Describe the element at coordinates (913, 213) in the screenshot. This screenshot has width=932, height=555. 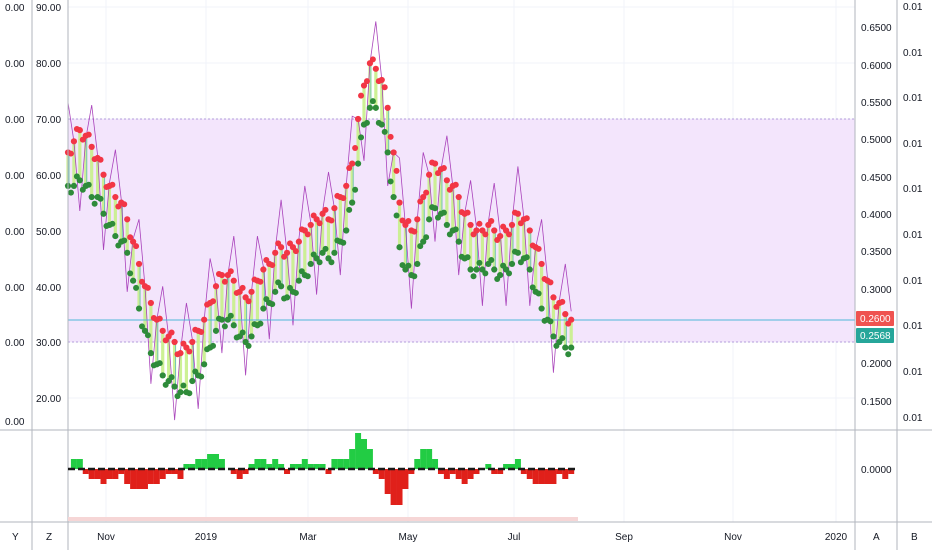
I see `right-axis-far: 0.01 0.01 0.01 0.01 0.01 0.01 0.01 0.01 0.01 0.01` at that location.